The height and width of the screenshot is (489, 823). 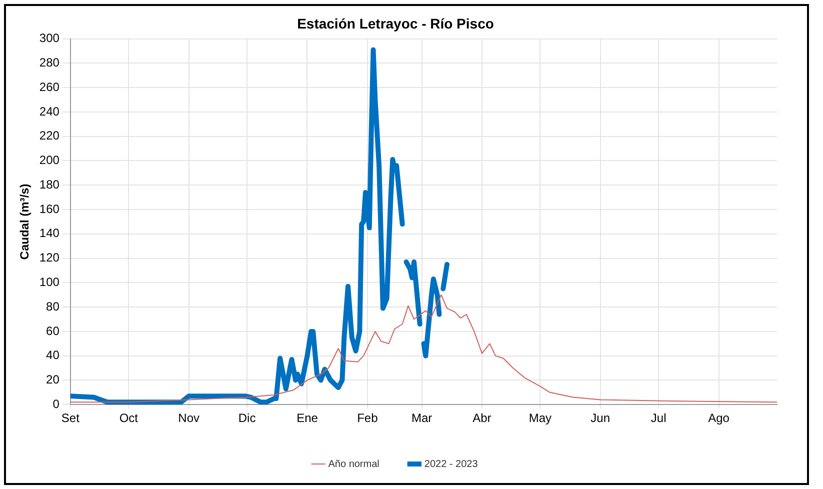 What do you see at coordinates (70, 418) in the screenshot?
I see `x-tick-label: Set` at bounding box center [70, 418].